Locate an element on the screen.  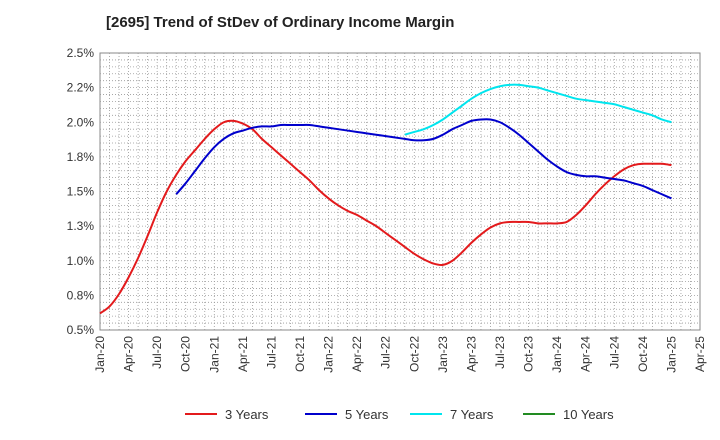
x-tick-label: Jan-24 is located at coordinates (557, 354).